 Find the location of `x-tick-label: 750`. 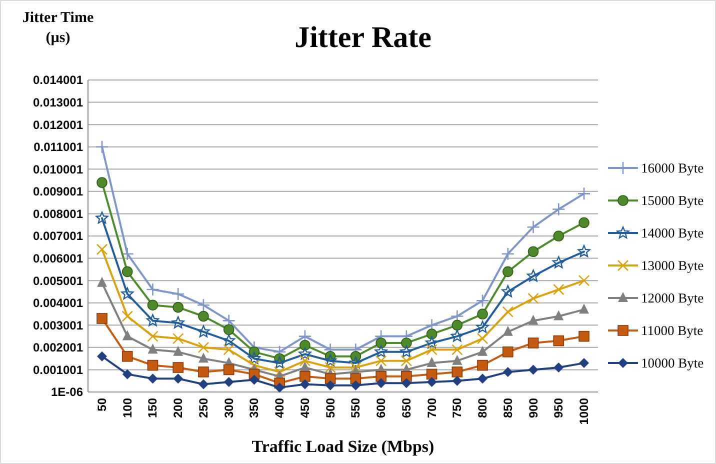

x-tick-label: 750 is located at coordinates (457, 408).